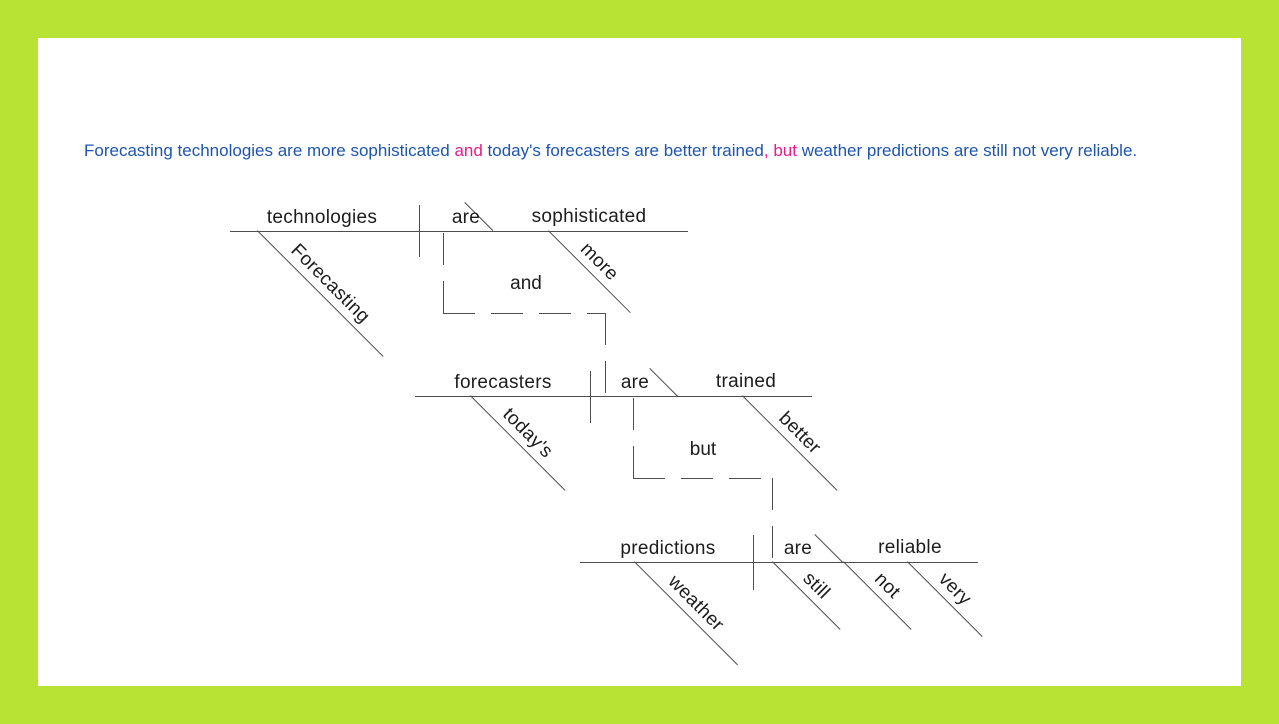  Describe the element at coordinates (524, 313) in the screenshot. I see `and-connector-horizontal` at that location.